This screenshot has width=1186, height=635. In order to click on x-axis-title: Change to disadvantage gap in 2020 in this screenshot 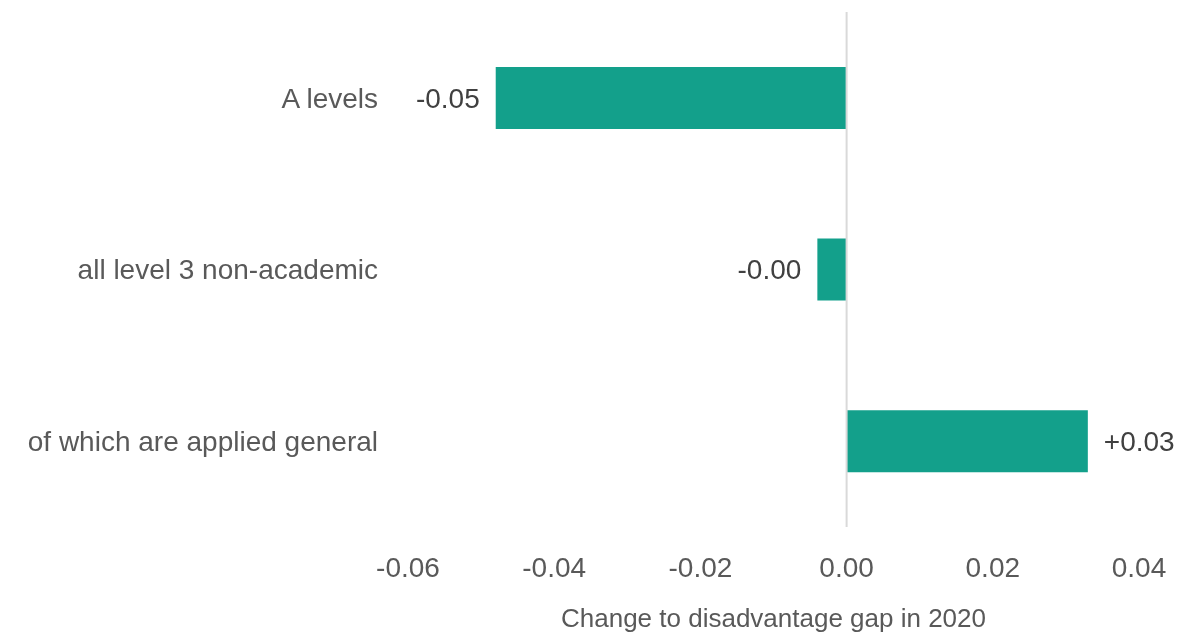, I will do `click(773, 618)`.